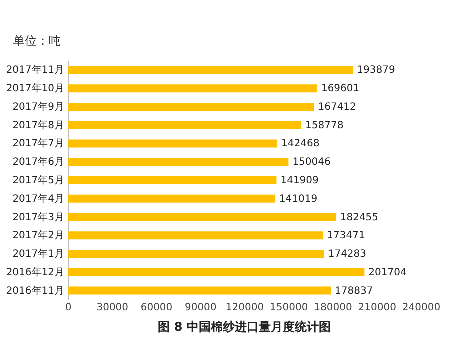 The height and width of the screenshot is (338, 451). Describe the element at coordinates (35, 70) in the screenshot. I see `y-tick-label: 2017年11月` at that location.